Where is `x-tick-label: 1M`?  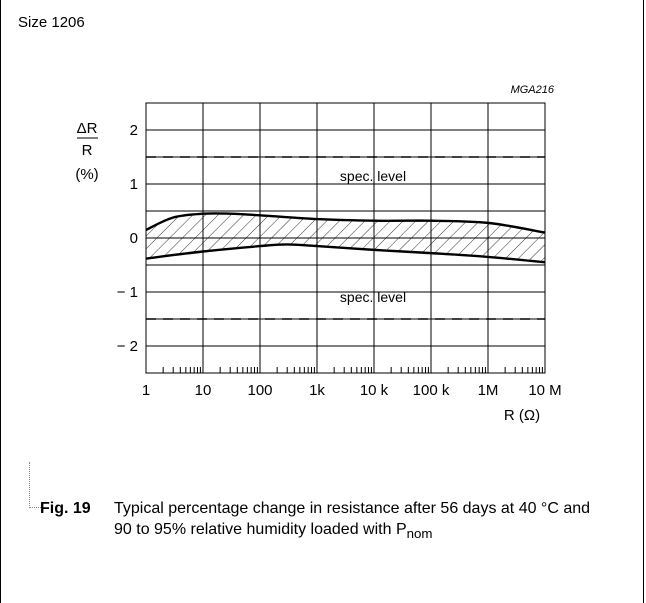 x-tick-label: 1M is located at coordinates (488, 390).